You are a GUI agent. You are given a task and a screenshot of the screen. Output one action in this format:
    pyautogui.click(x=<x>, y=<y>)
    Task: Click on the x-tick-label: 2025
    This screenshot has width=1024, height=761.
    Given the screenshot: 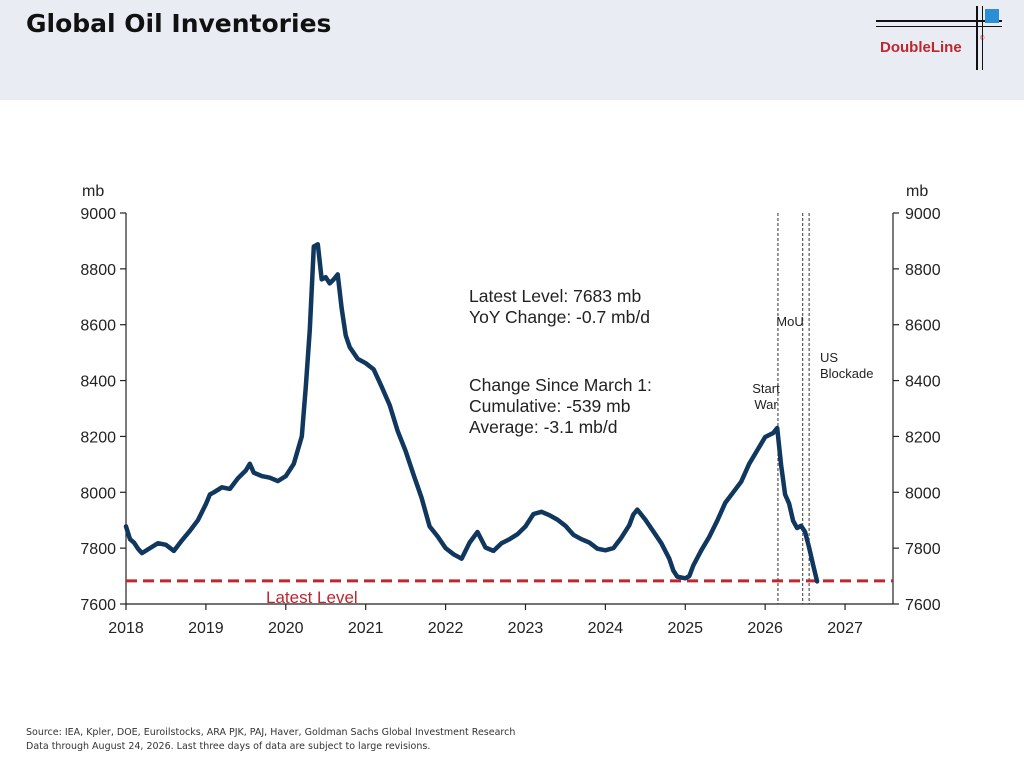 What is the action you would take?
    pyautogui.click(x=685, y=628)
    